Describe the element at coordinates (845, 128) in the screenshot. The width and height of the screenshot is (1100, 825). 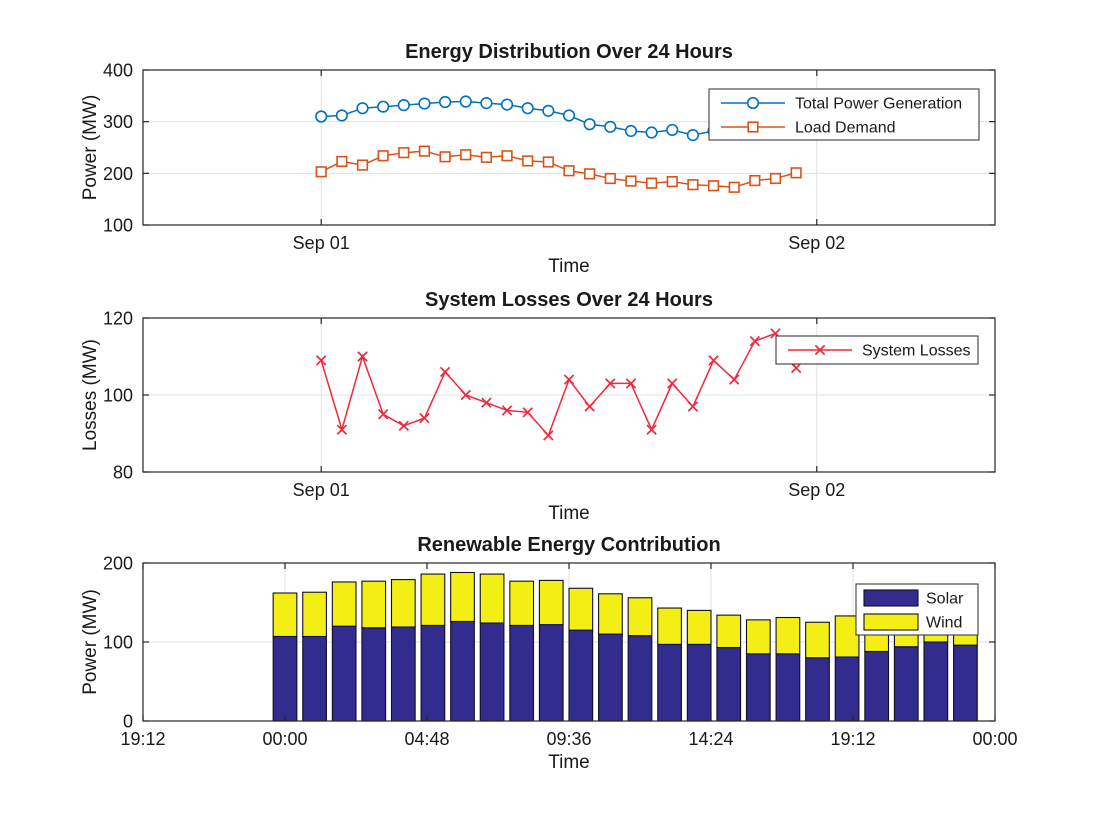
I see `legend-label: Load Demand` at that location.